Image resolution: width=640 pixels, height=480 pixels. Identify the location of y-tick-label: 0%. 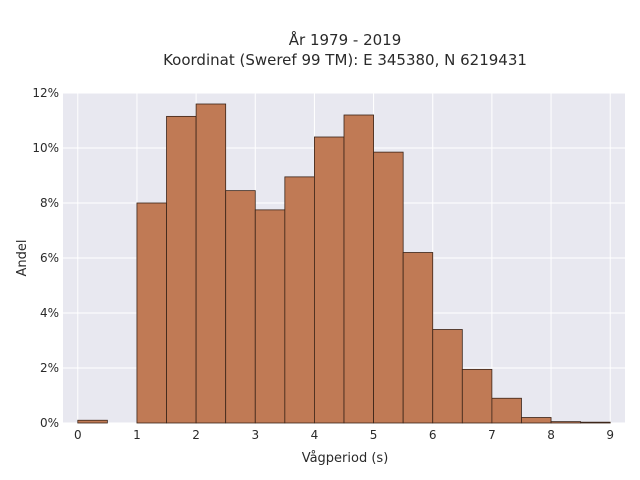
(49, 423).